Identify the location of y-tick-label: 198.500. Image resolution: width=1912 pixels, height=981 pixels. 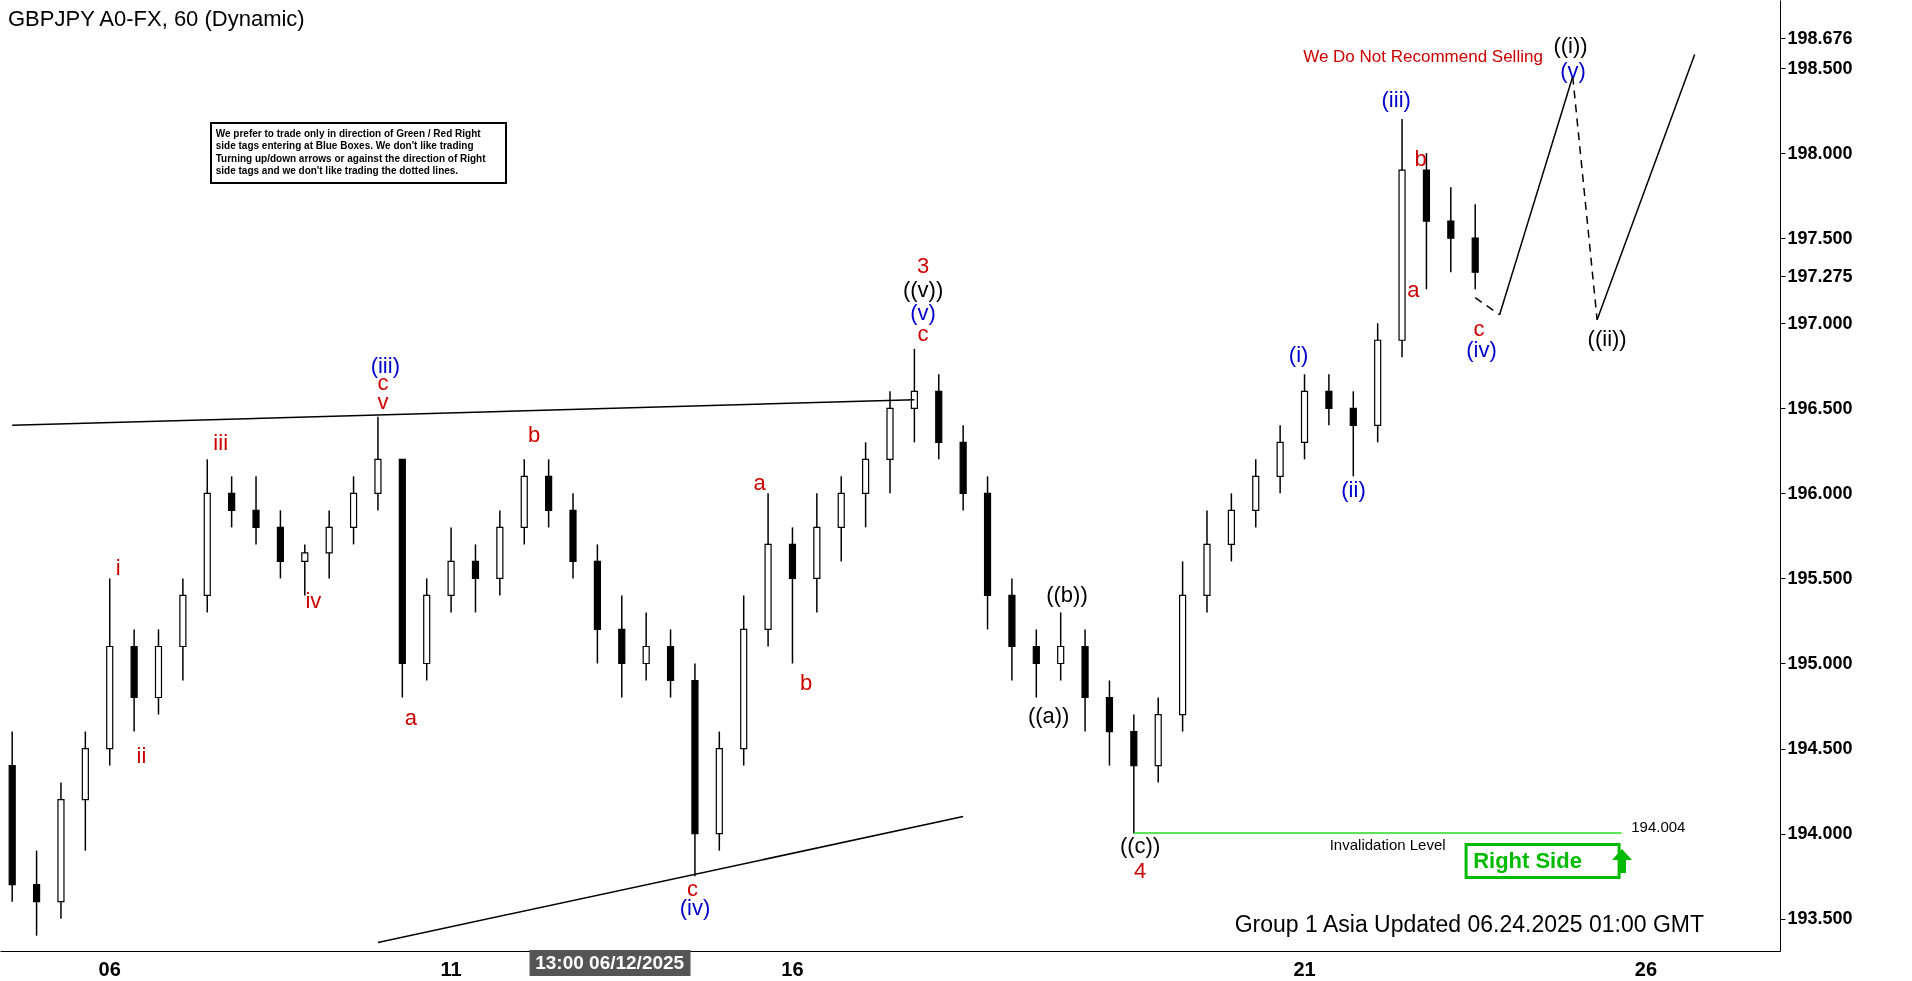
(1820, 67).